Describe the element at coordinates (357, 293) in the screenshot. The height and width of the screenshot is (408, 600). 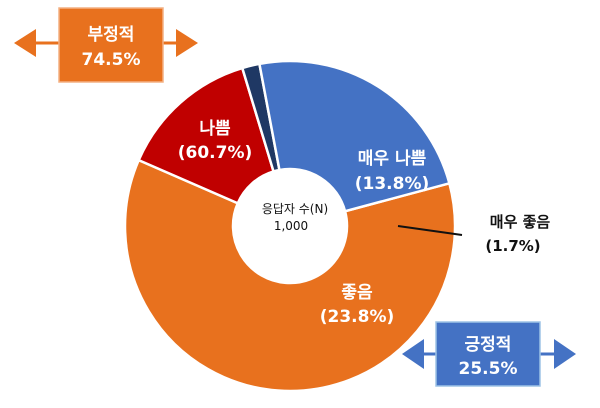
I see `slice-label-good-name: 좋음` at that location.